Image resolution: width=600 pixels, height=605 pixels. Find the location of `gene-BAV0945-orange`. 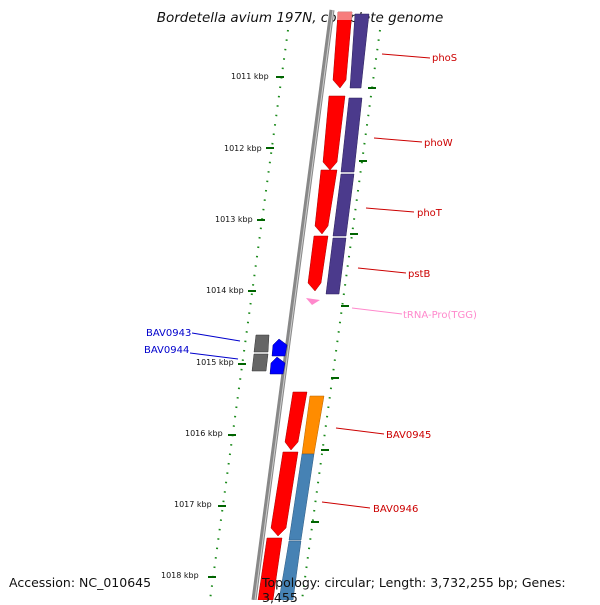

gene-BAV0945-orange is located at coordinates (313, 425).